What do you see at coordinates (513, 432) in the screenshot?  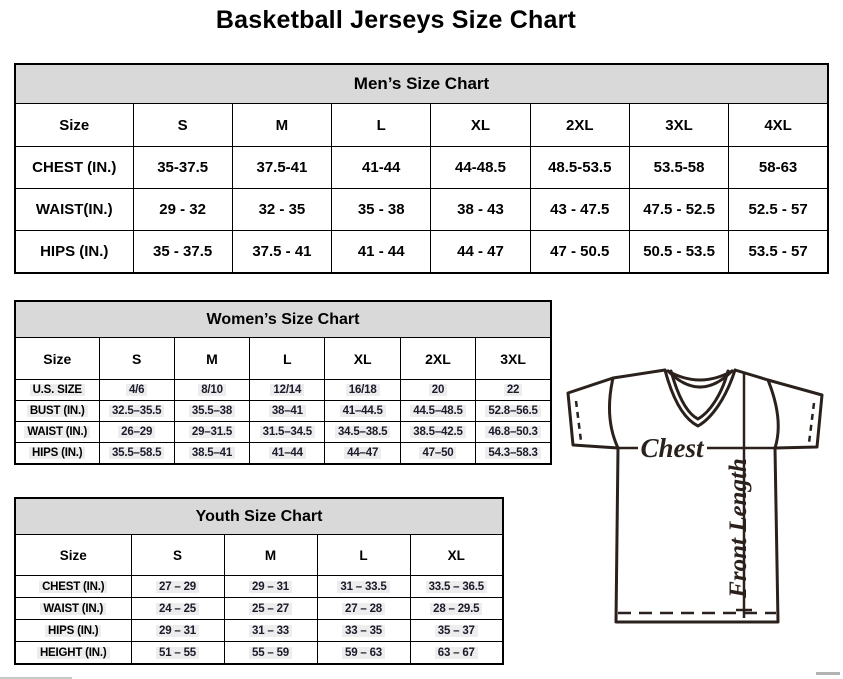 I see `table-cell: 46.8–50.3` at bounding box center [513, 432].